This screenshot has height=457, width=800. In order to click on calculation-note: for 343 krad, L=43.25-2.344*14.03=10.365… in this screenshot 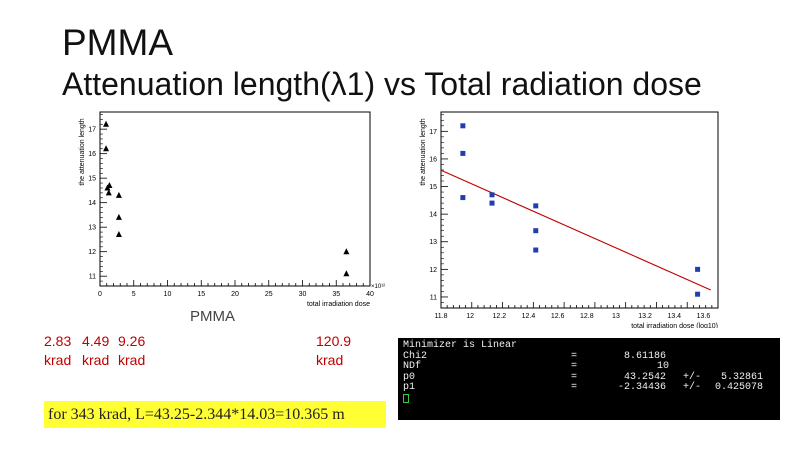, I will do `click(215, 414)`.